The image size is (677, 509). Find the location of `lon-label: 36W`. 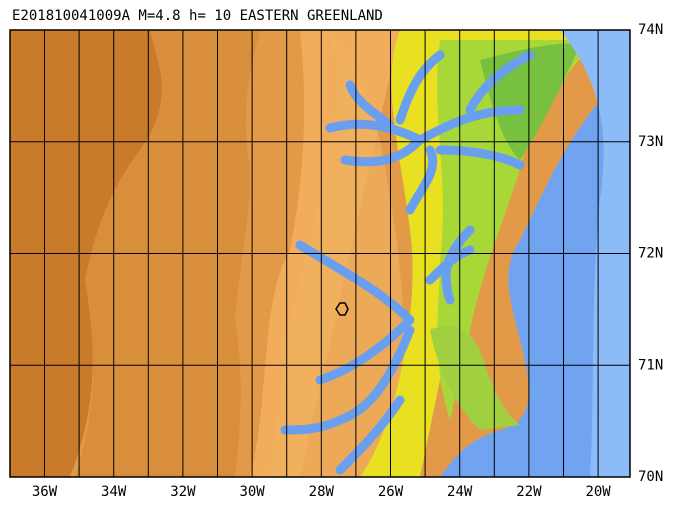

lon-label: 36W is located at coordinates (45, 492).